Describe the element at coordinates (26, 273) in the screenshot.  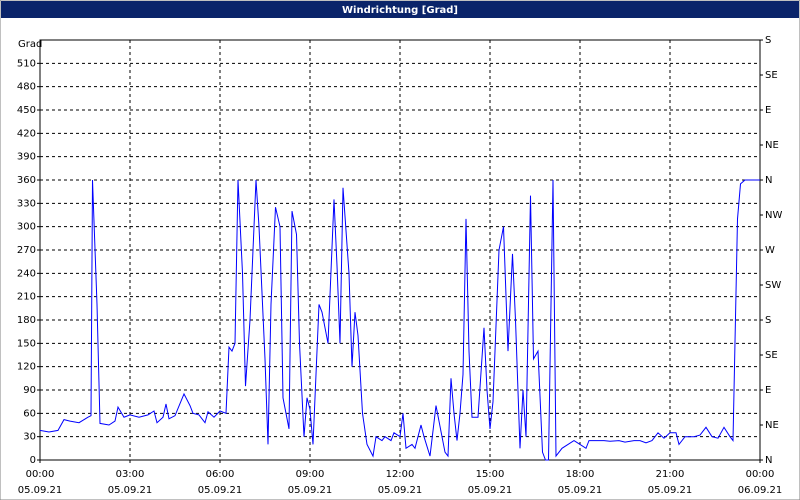
I see `y-tick-label: 240` at that location.